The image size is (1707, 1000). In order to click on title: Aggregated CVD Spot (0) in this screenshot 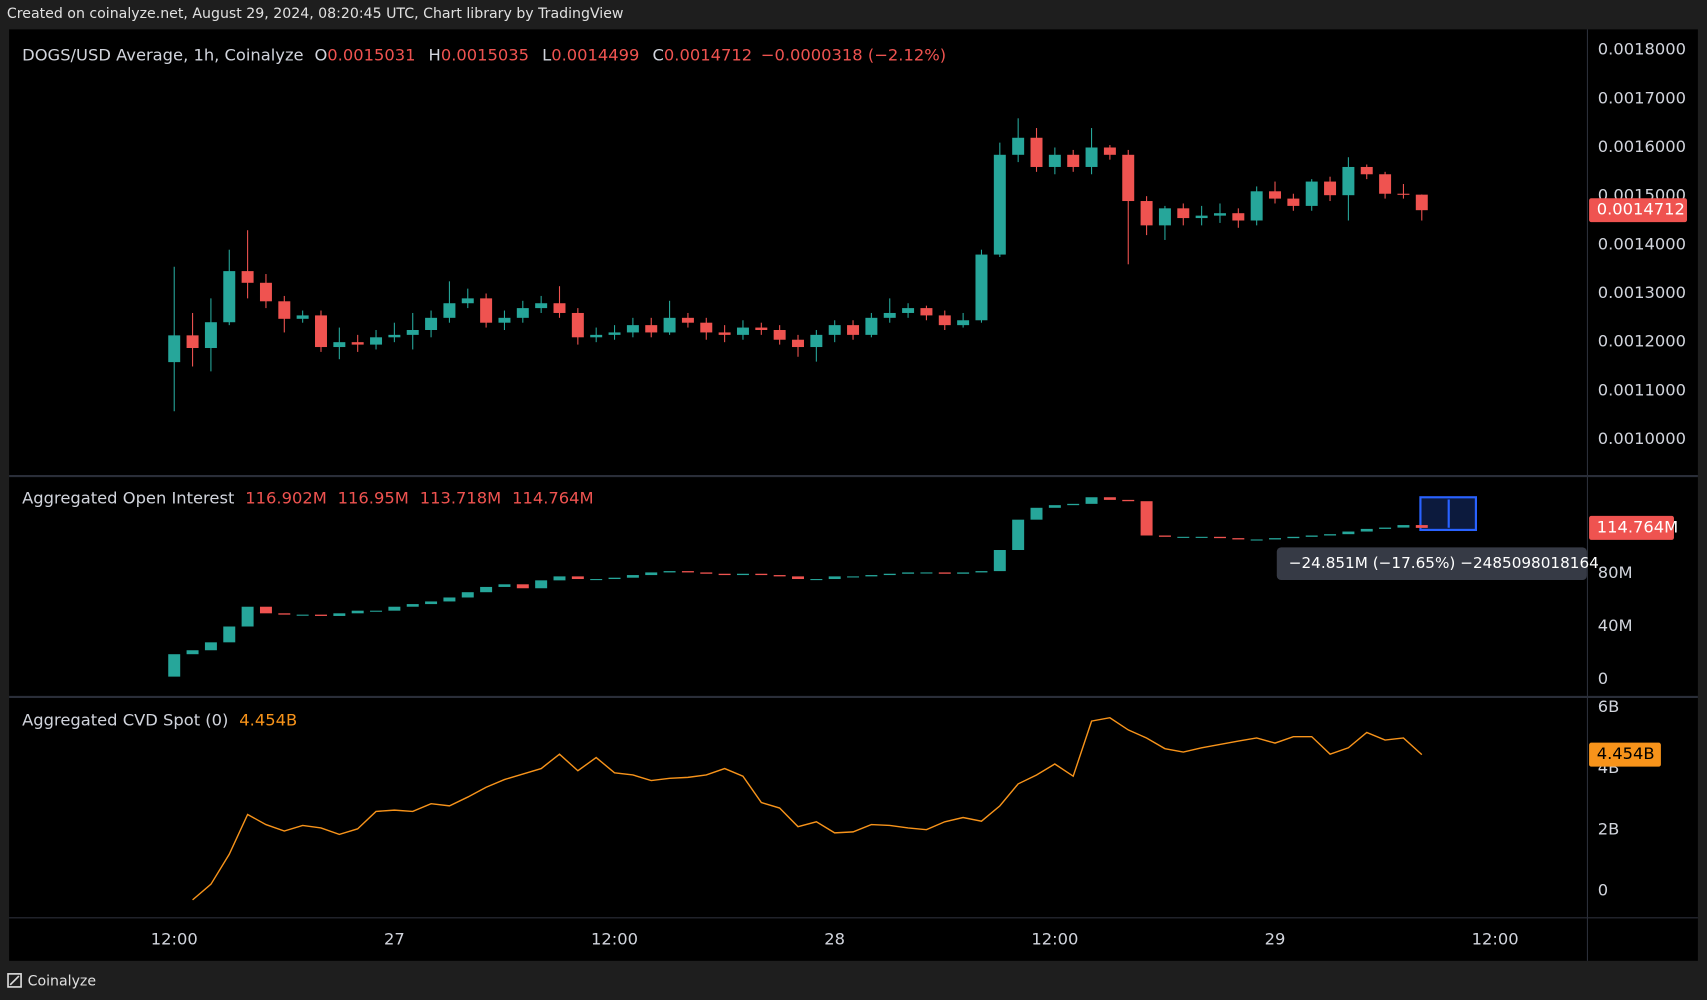, I will do `click(125, 719)`.